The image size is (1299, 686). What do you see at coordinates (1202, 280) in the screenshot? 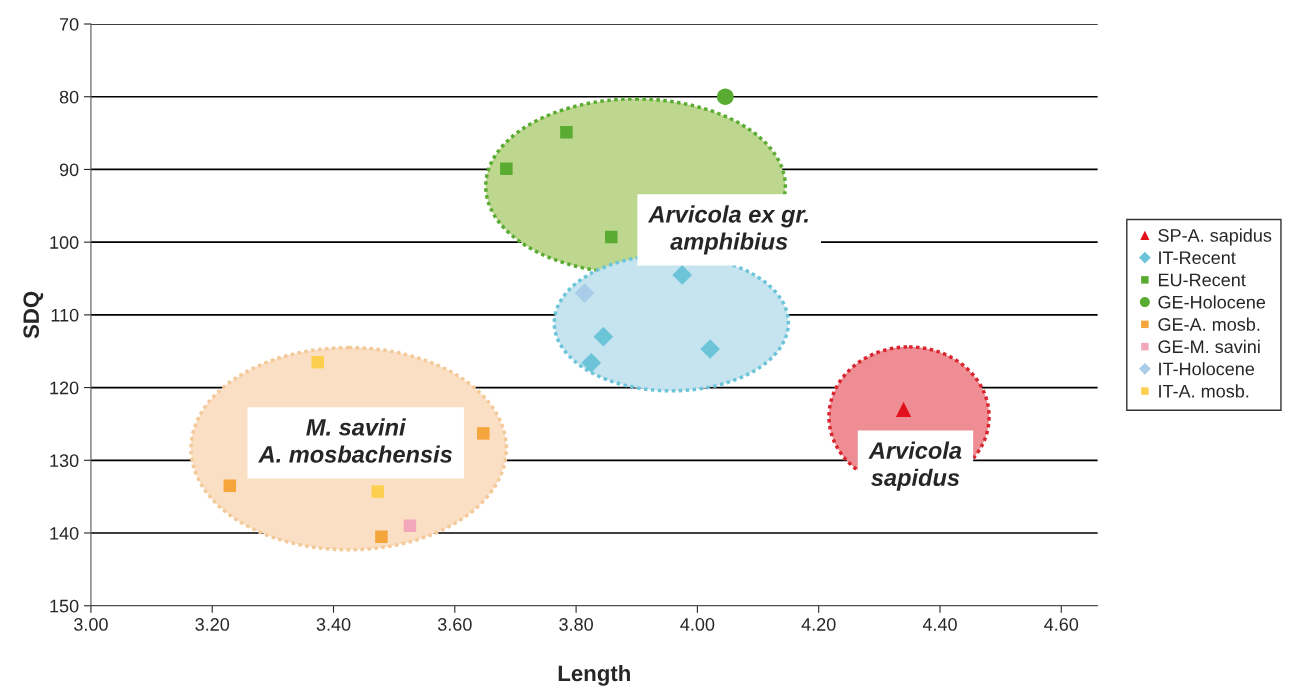
I see `legend-label: EU-Recent` at bounding box center [1202, 280].